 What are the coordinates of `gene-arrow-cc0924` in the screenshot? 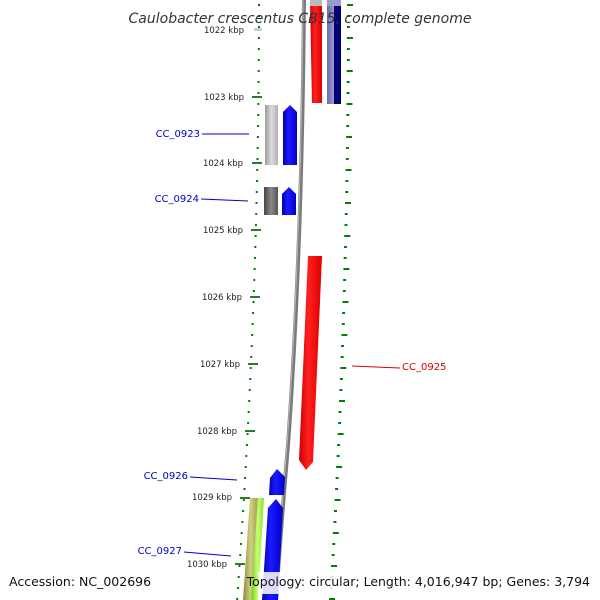 It's located at (289, 201).